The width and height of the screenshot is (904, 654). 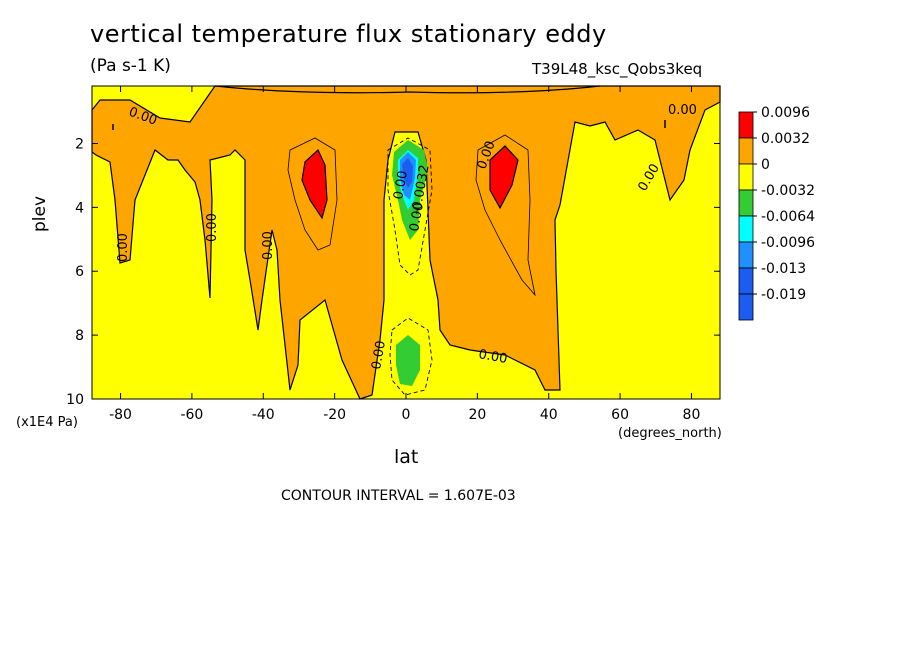 I want to click on darkblue-min-upper, so click(x=407, y=173).